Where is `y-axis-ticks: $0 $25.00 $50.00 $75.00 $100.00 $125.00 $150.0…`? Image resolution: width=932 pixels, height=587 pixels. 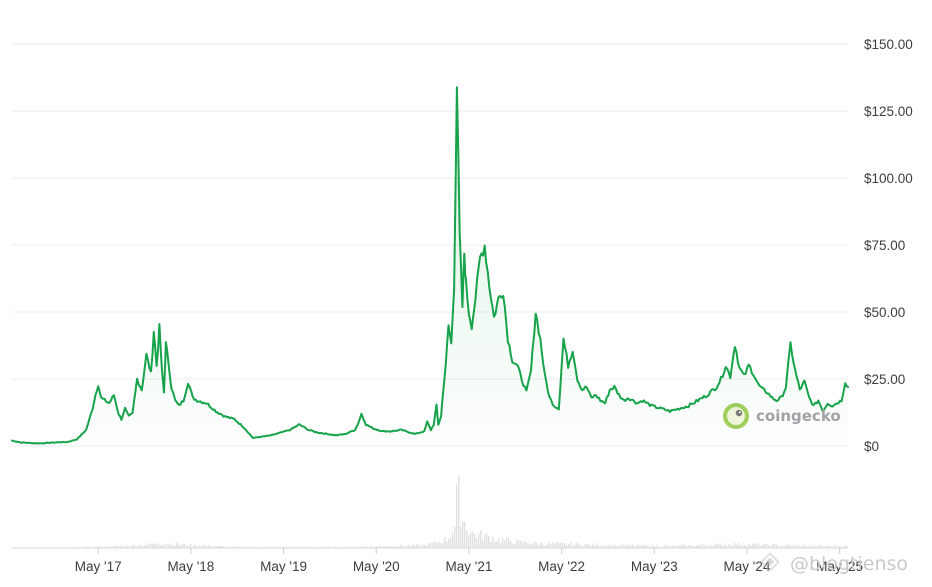 y-axis-ticks: $0 $25.00 $50.00 $75.00 $100.00 $125.00 $150.0… is located at coordinates (888, 245).